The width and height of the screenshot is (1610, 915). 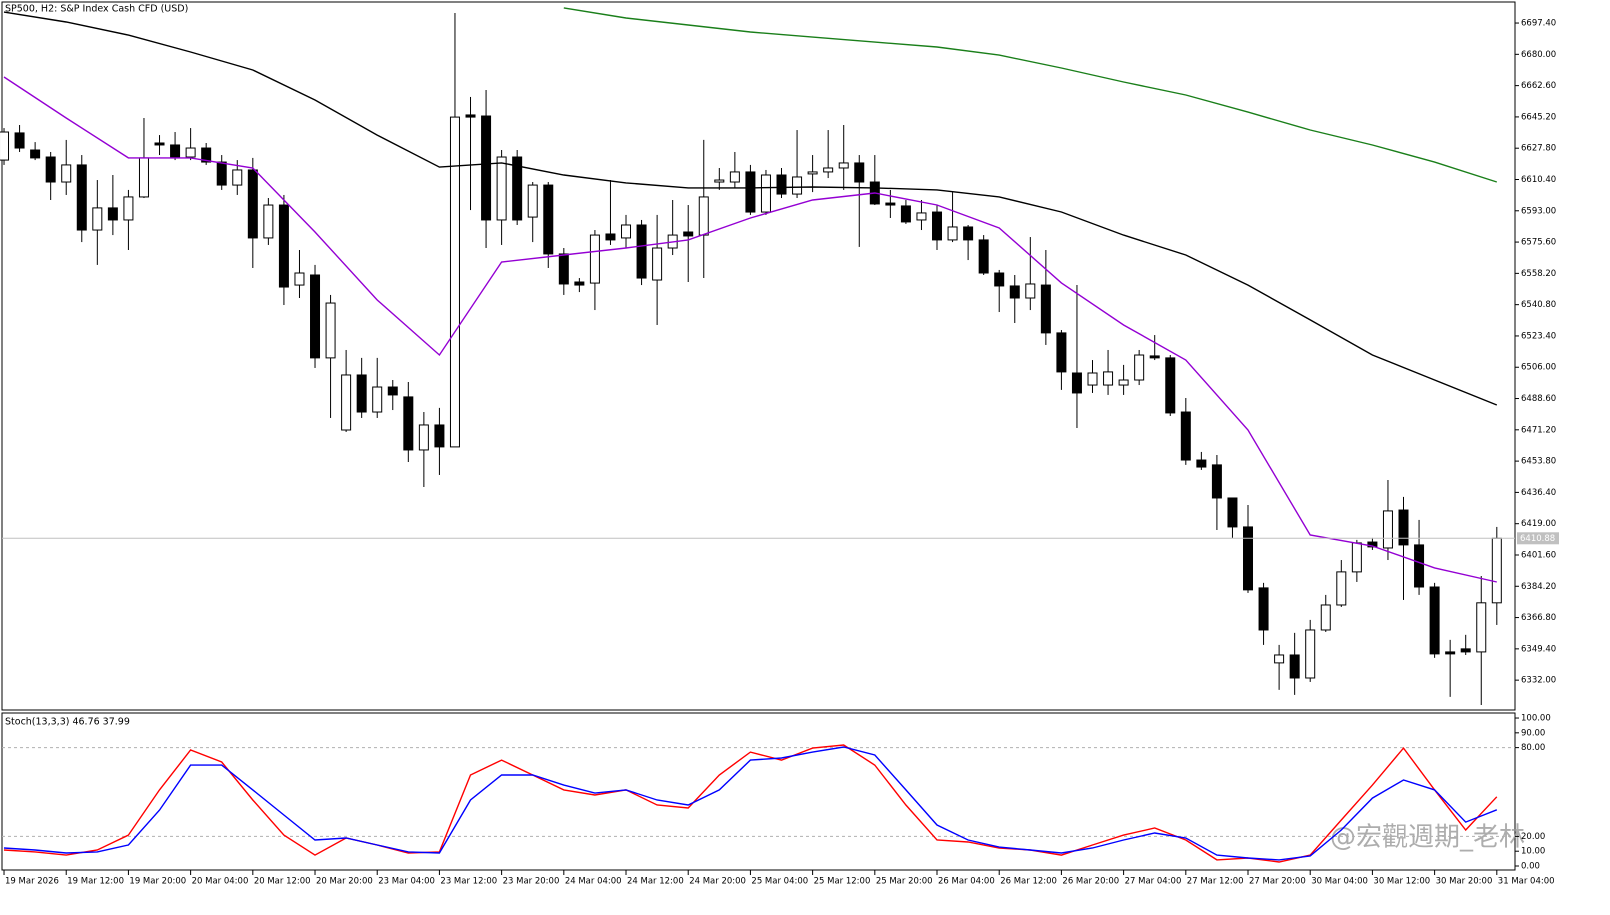 I want to click on last-price-label: 6410.88, so click(x=1537, y=539).